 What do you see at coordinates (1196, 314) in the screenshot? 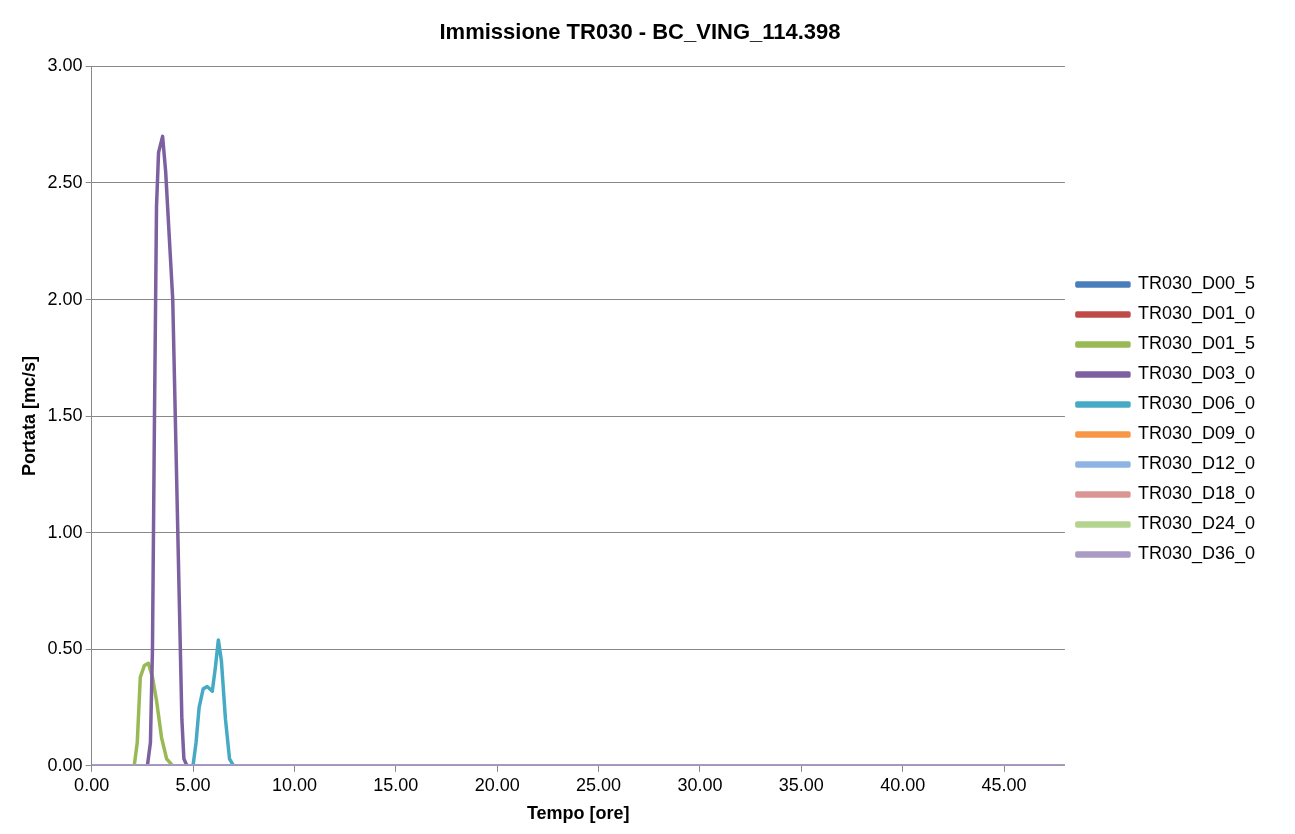
I see `legend-label: TR030_D01_0` at bounding box center [1196, 314].